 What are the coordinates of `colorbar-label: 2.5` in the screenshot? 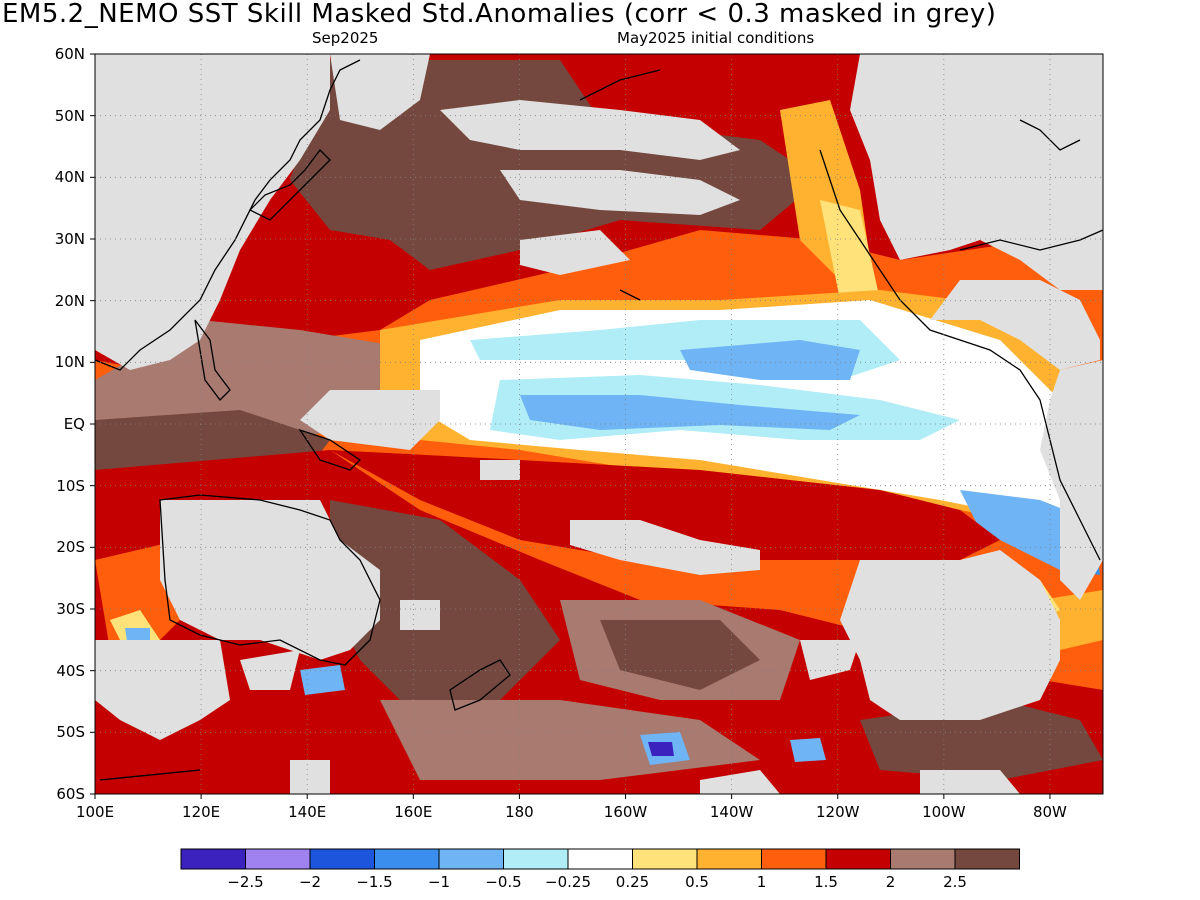 It's located at (955, 882).